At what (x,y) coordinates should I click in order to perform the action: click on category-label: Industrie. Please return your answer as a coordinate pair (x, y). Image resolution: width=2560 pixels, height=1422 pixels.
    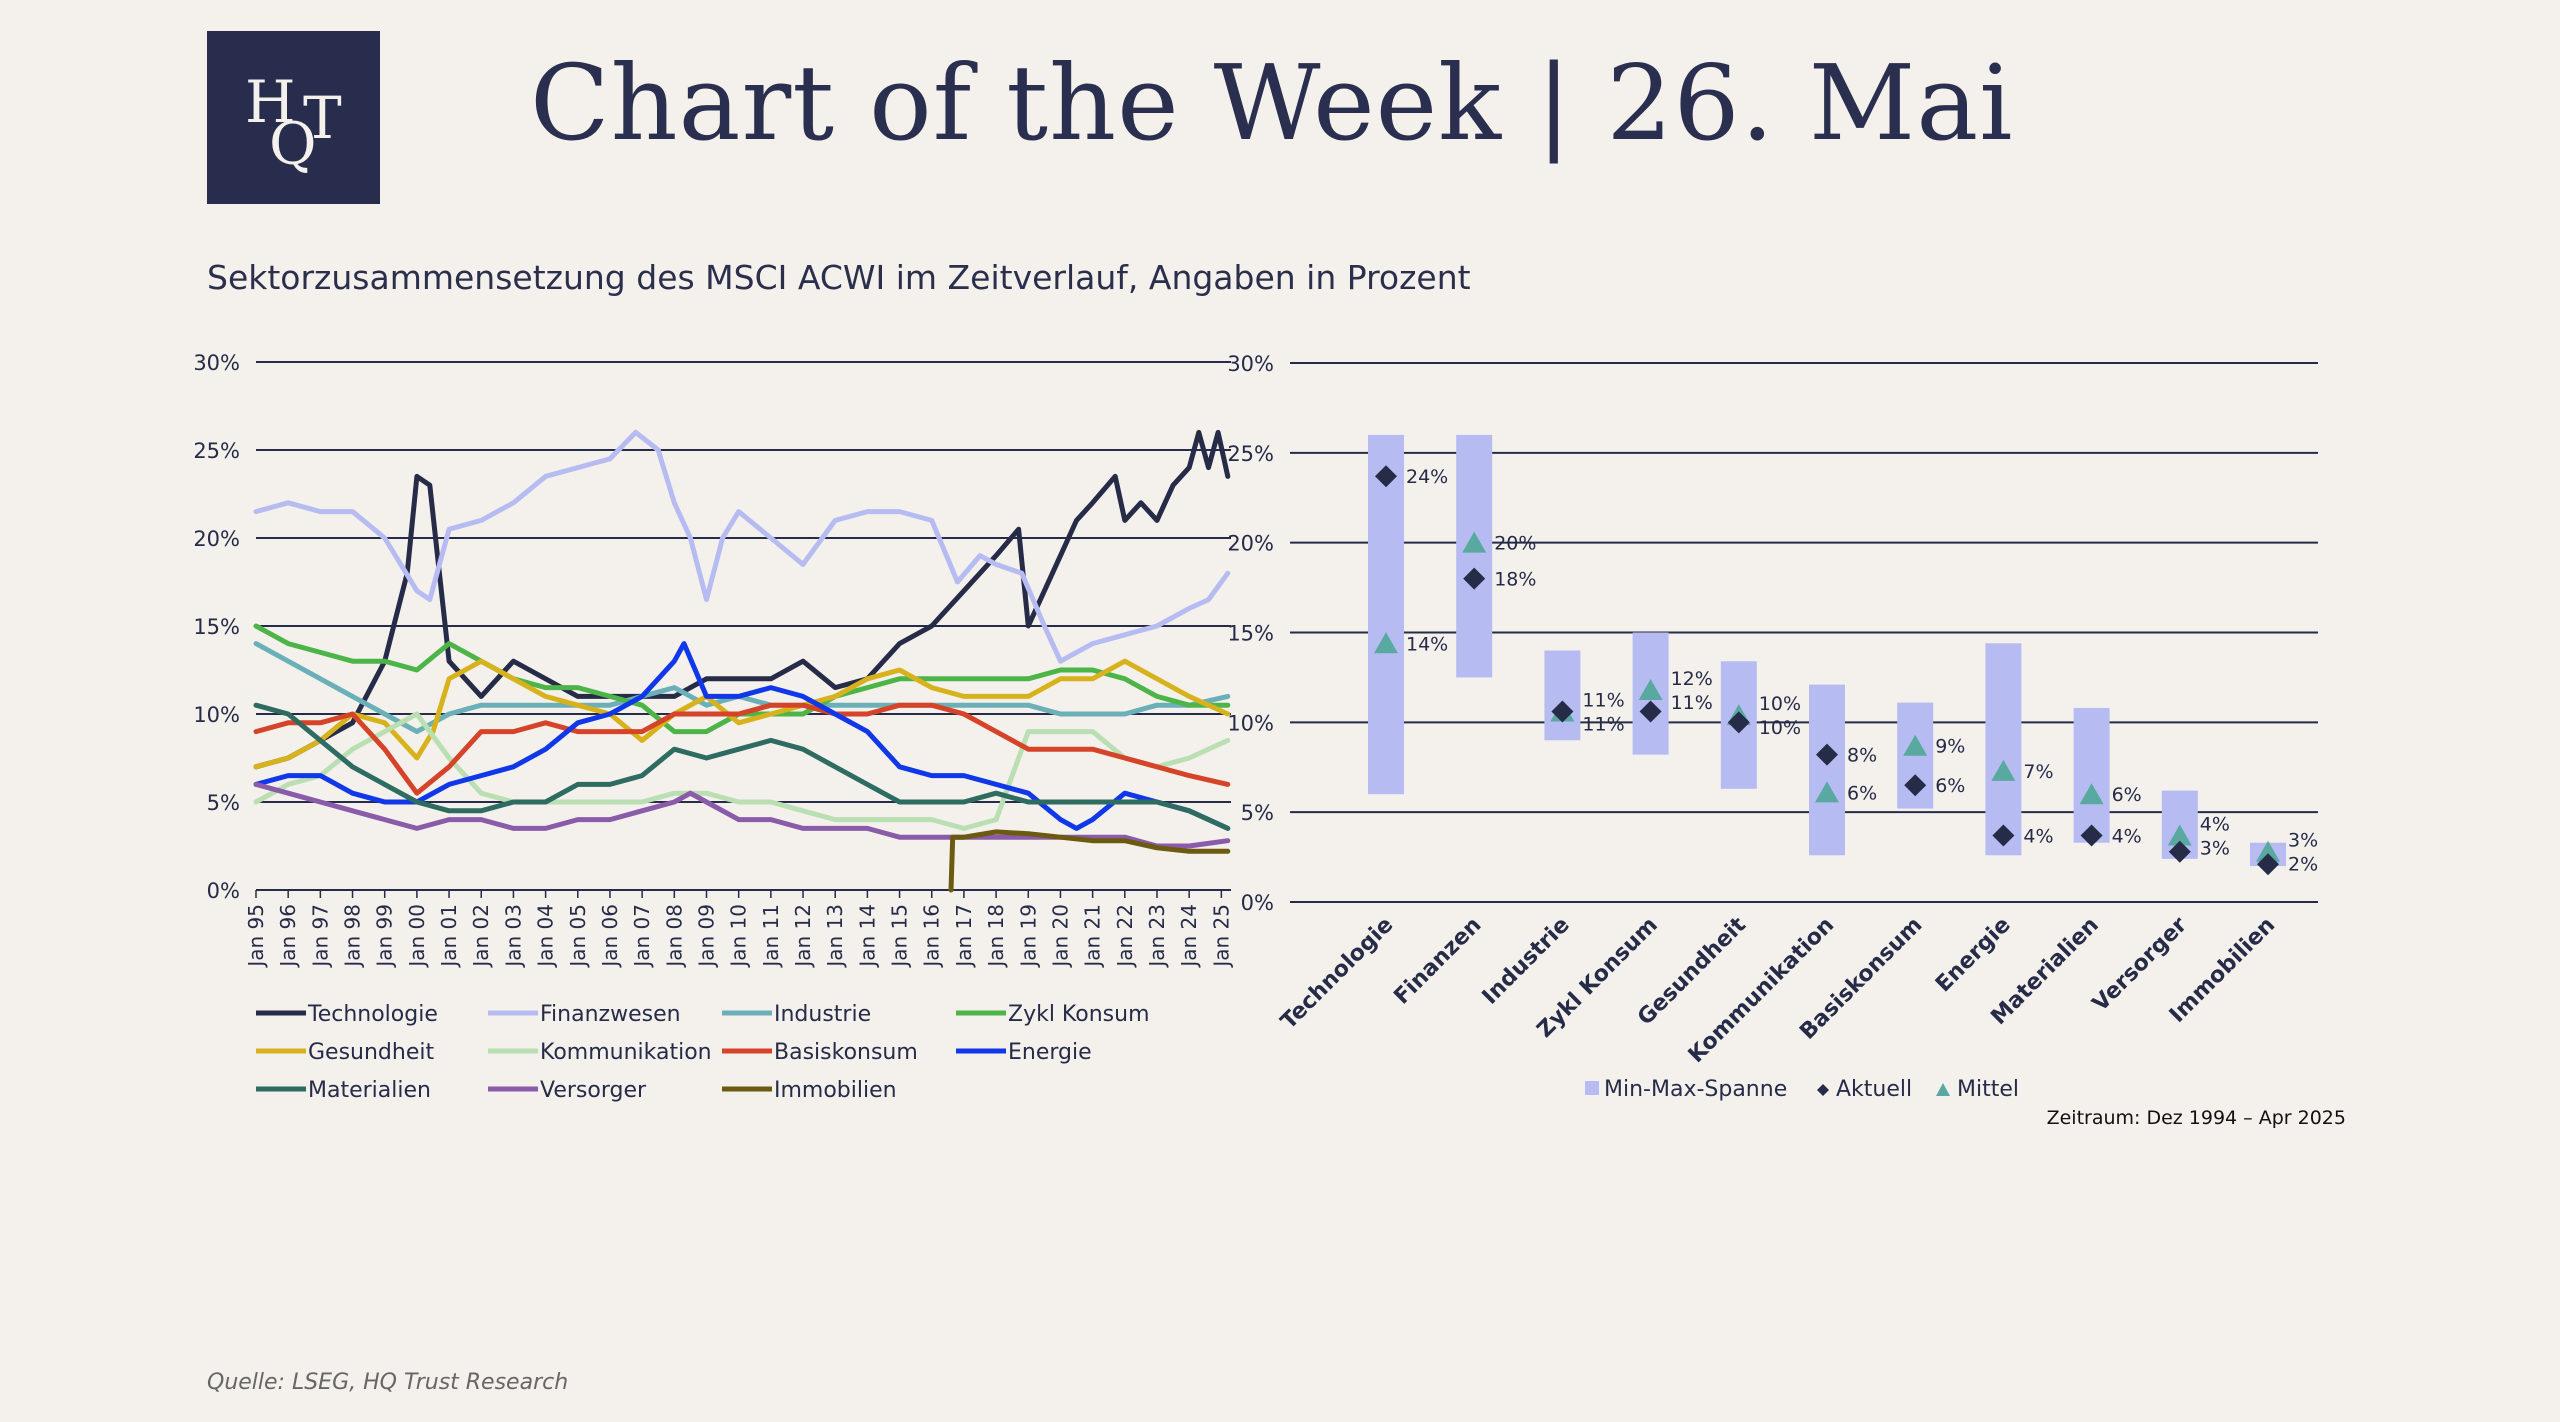
    Looking at the image, I should click on (1526, 961).